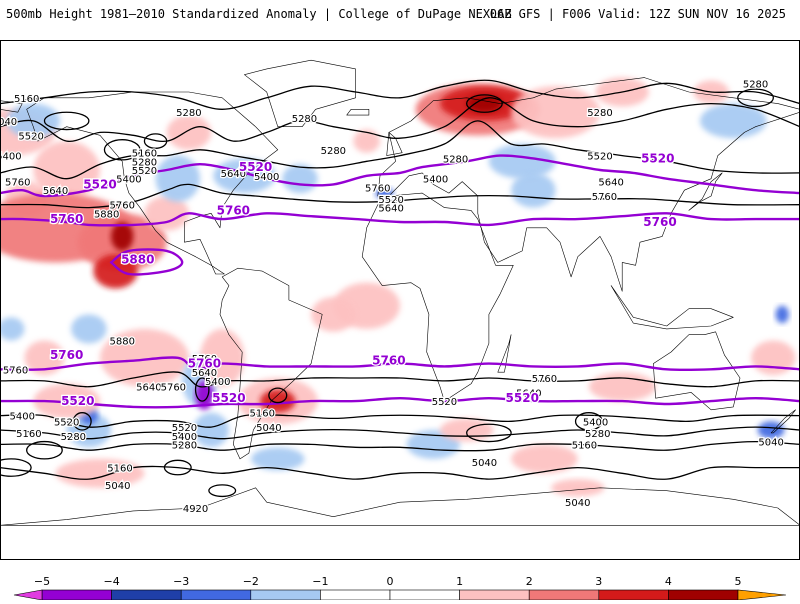 The width and height of the screenshot is (800, 604). I want to click on colorbar: −5 −4 −3 −2 −1 0 1 2 3 4 5, so click(400, 585).